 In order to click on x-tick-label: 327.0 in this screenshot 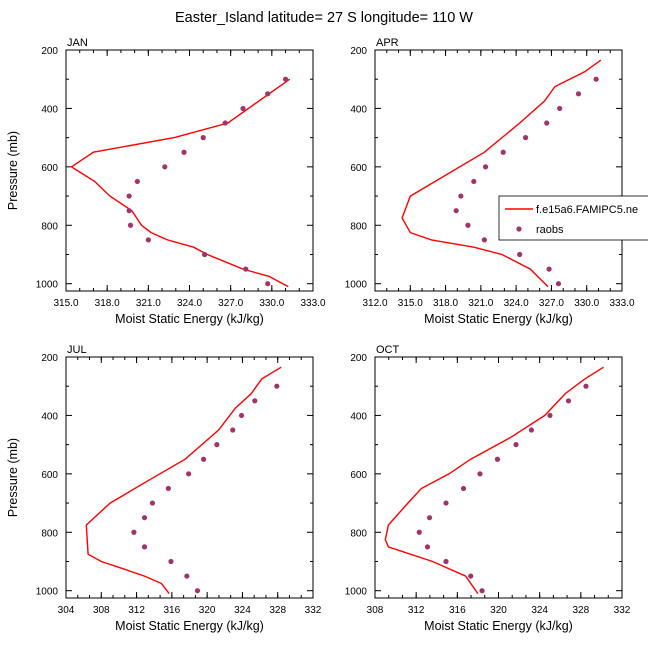, I will do `click(230, 303)`.